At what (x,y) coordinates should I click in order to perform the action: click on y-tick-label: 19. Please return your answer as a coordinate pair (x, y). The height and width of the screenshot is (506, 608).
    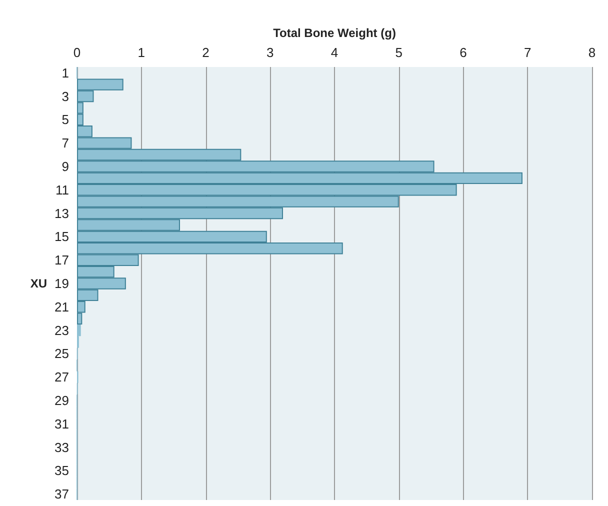
    Looking at the image, I should click on (61, 283).